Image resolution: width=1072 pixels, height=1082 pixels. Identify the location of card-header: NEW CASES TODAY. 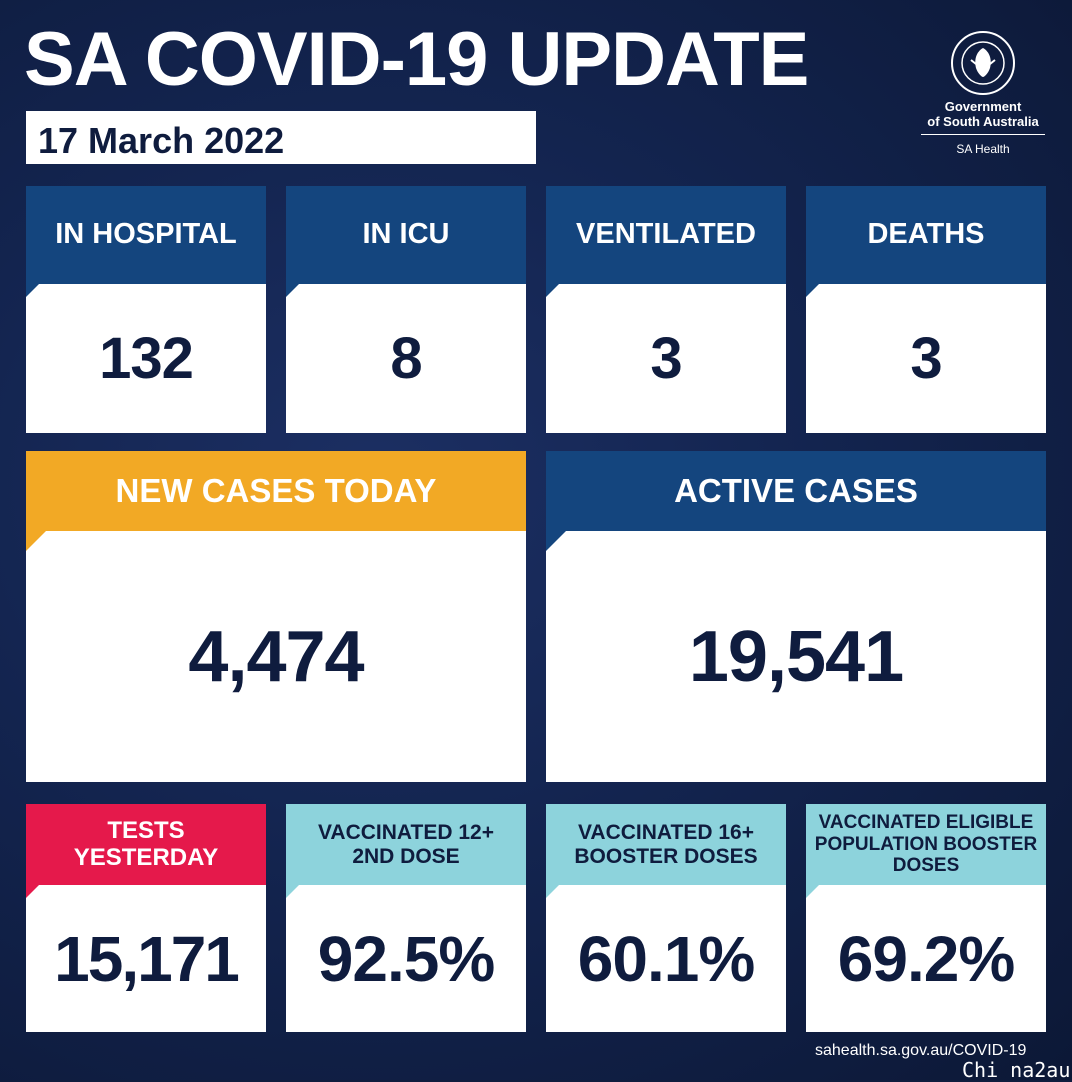
(276, 491).